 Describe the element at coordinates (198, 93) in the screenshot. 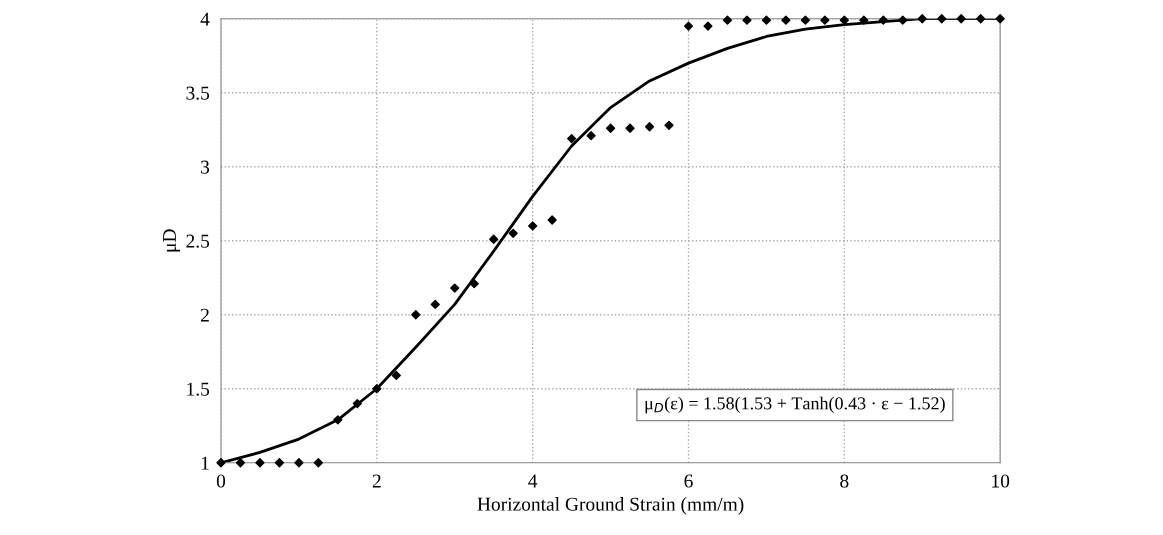

I see `y-tick-label: 3.5` at that location.